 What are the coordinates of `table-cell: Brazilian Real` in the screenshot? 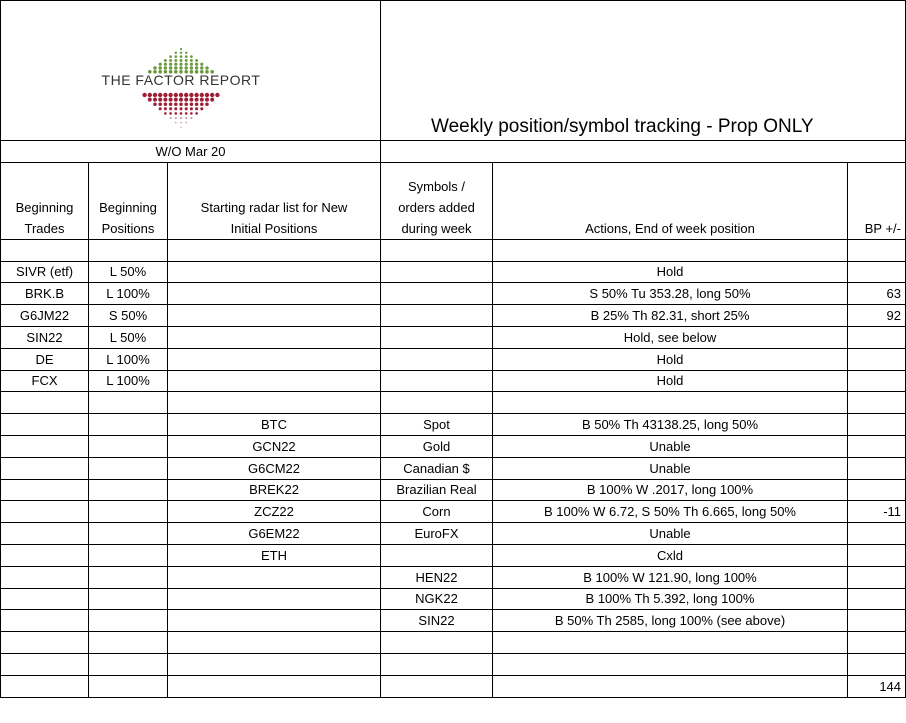 It's located at (436, 490).